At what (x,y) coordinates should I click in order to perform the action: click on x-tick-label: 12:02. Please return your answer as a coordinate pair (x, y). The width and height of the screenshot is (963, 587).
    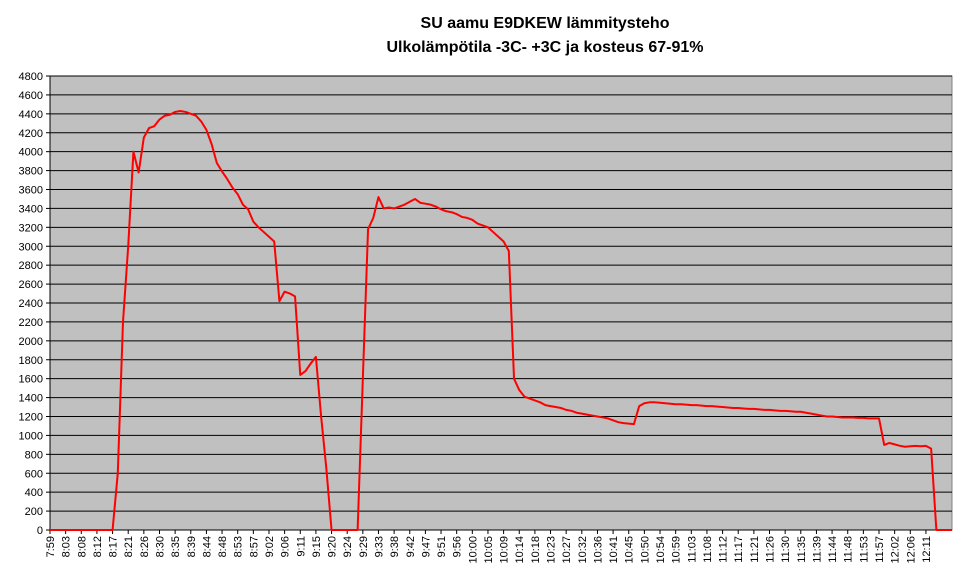
    Looking at the image, I should click on (896, 550).